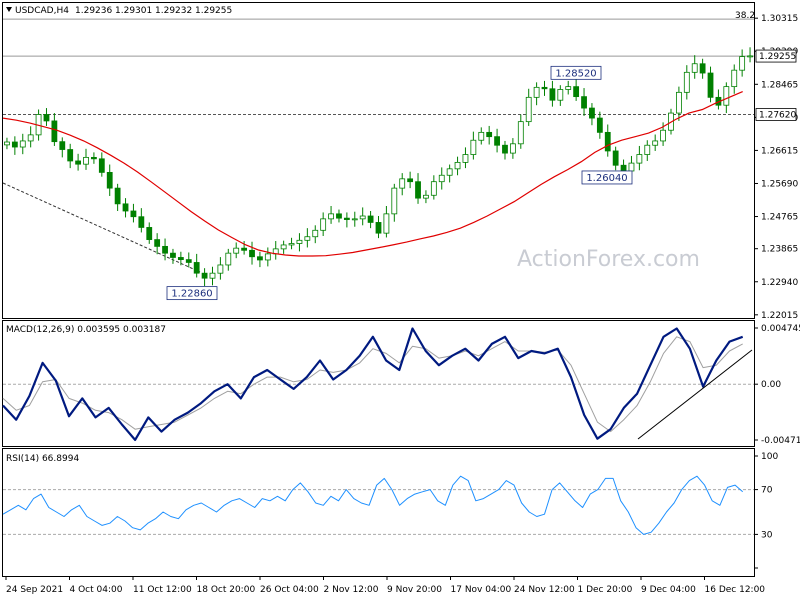 The width and height of the screenshot is (800, 600). What do you see at coordinates (226, 590) in the screenshot?
I see `time-axis-label: 18 Oct 20:00` at bounding box center [226, 590].